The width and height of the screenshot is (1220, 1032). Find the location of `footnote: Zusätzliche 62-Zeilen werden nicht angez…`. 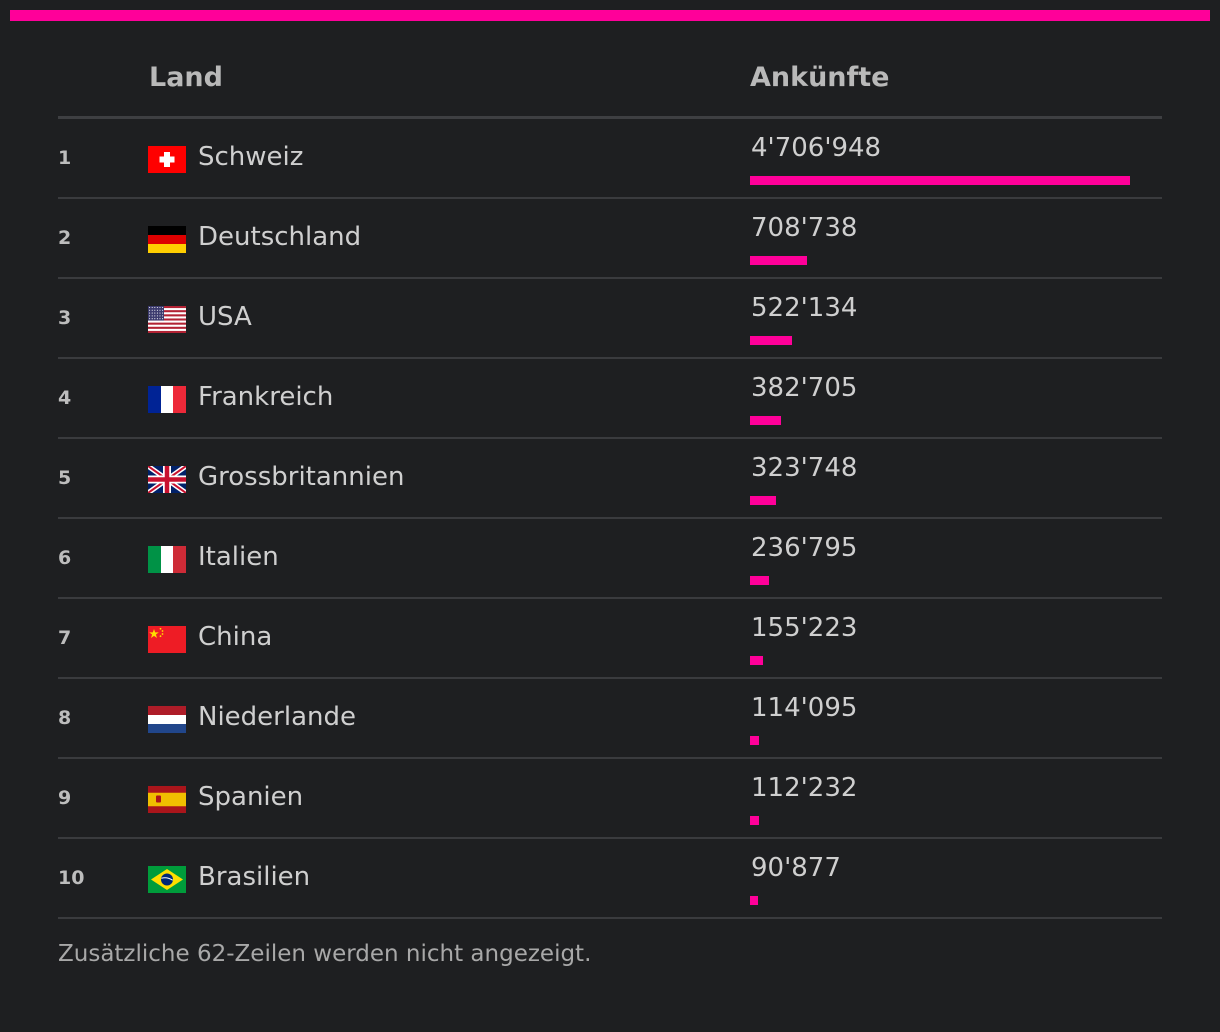

footnote: Zusätzliche 62-Zeilen werden nicht angez… is located at coordinates (325, 954).